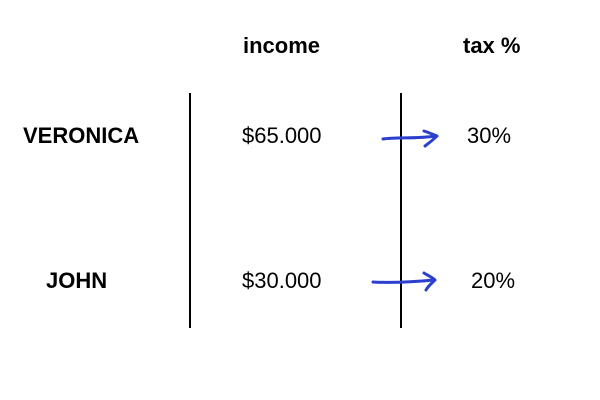 This screenshot has height=400, width=600. I want to click on row-1-tax-rate: 30%, so click(489, 135).